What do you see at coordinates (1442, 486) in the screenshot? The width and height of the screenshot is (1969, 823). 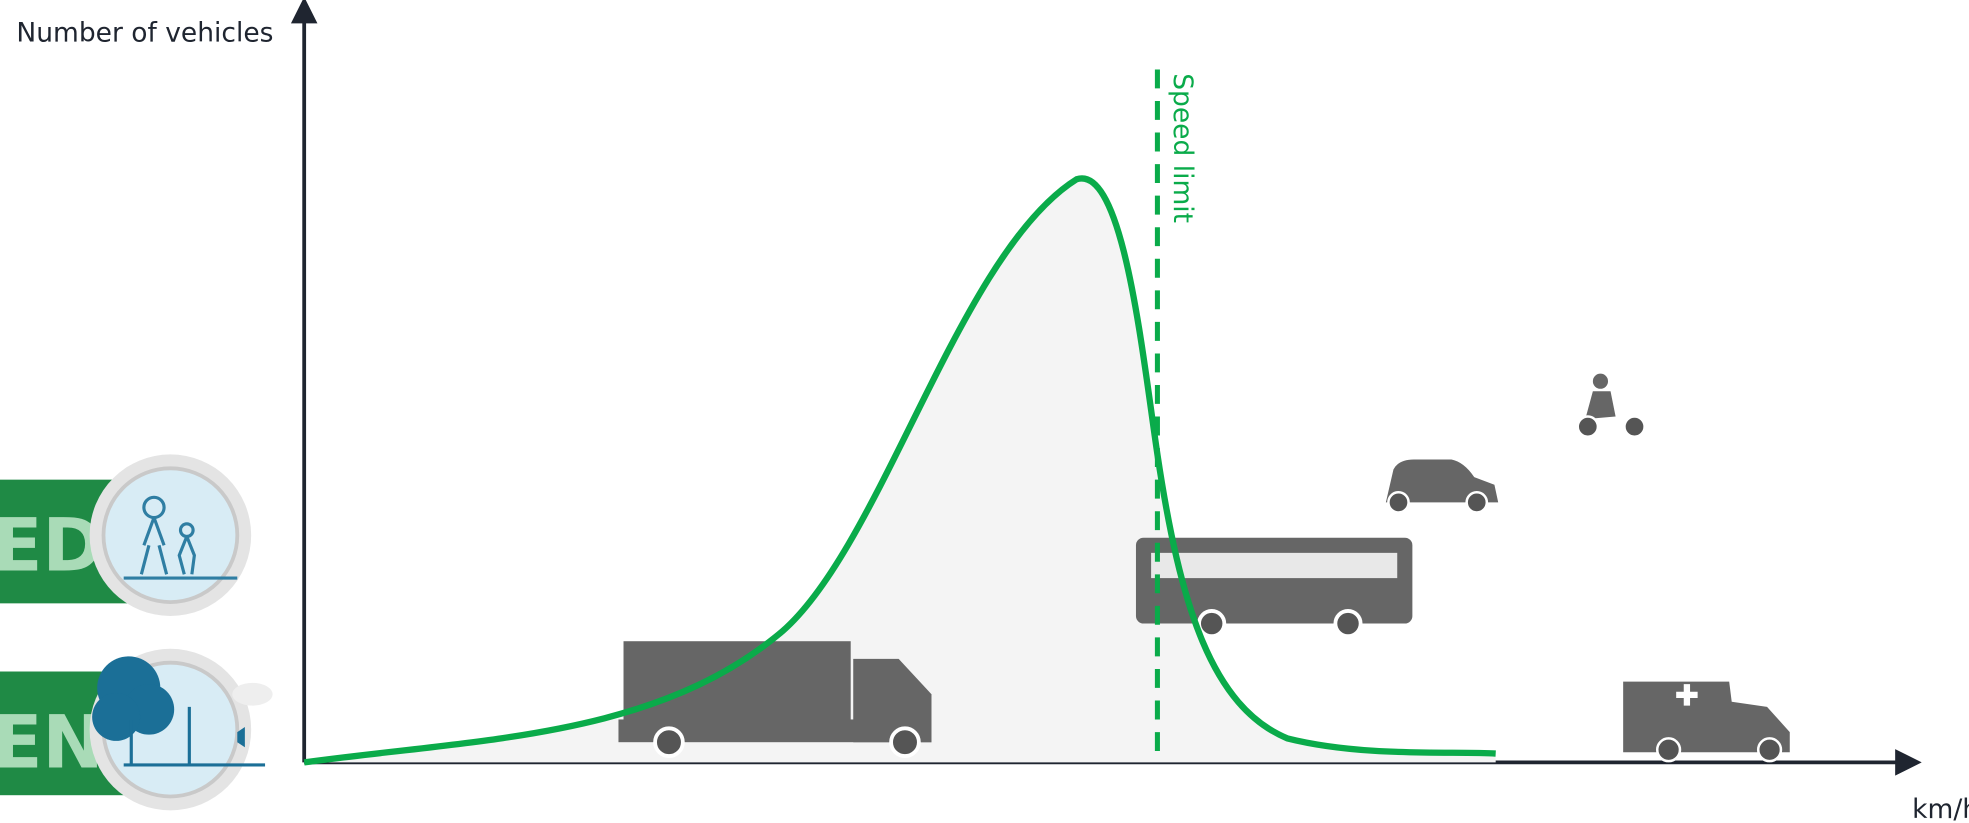 I see `car-icon` at bounding box center [1442, 486].